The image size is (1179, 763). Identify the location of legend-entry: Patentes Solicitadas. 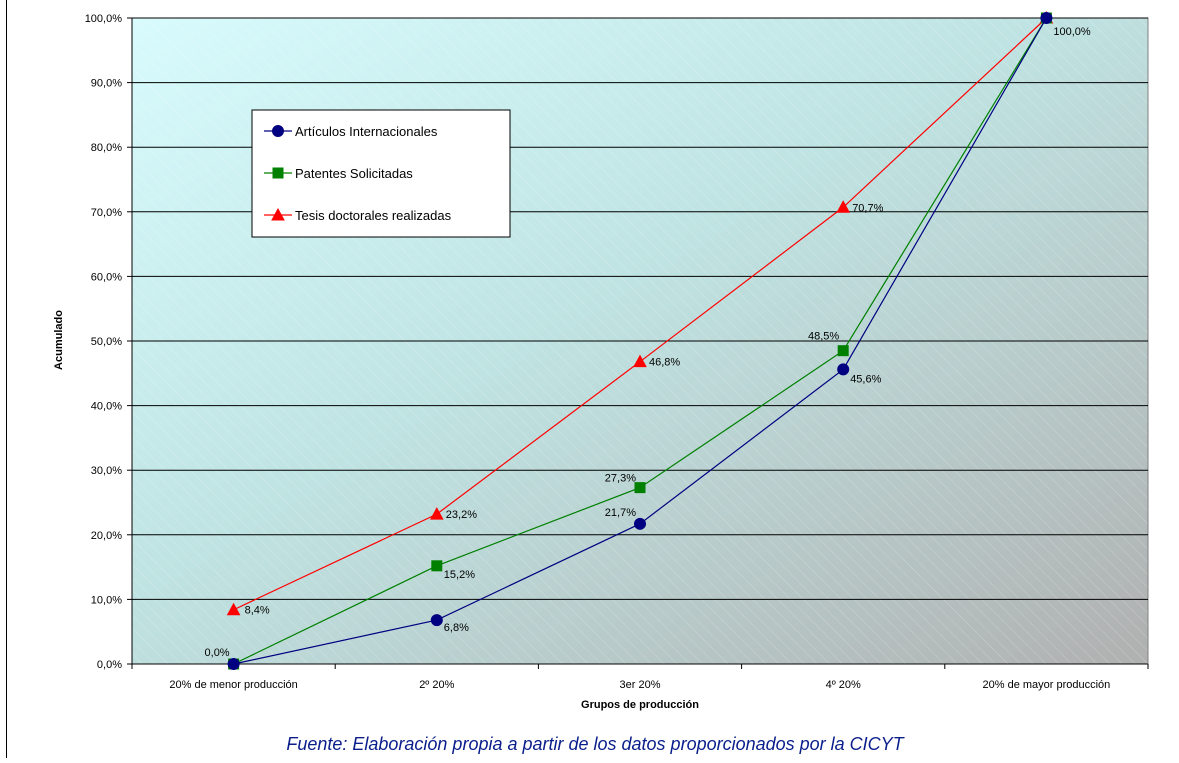
(354, 173).